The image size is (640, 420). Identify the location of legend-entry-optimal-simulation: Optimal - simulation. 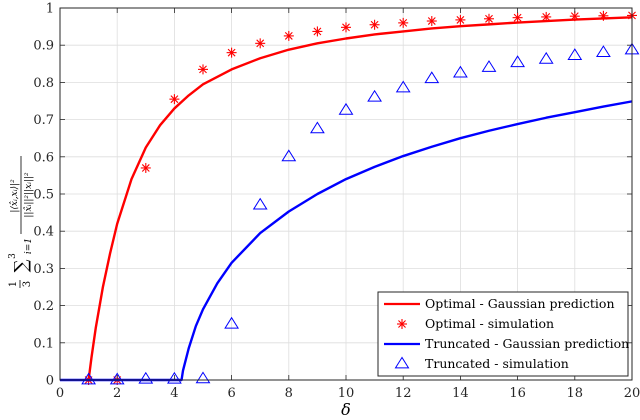
(475, 323).